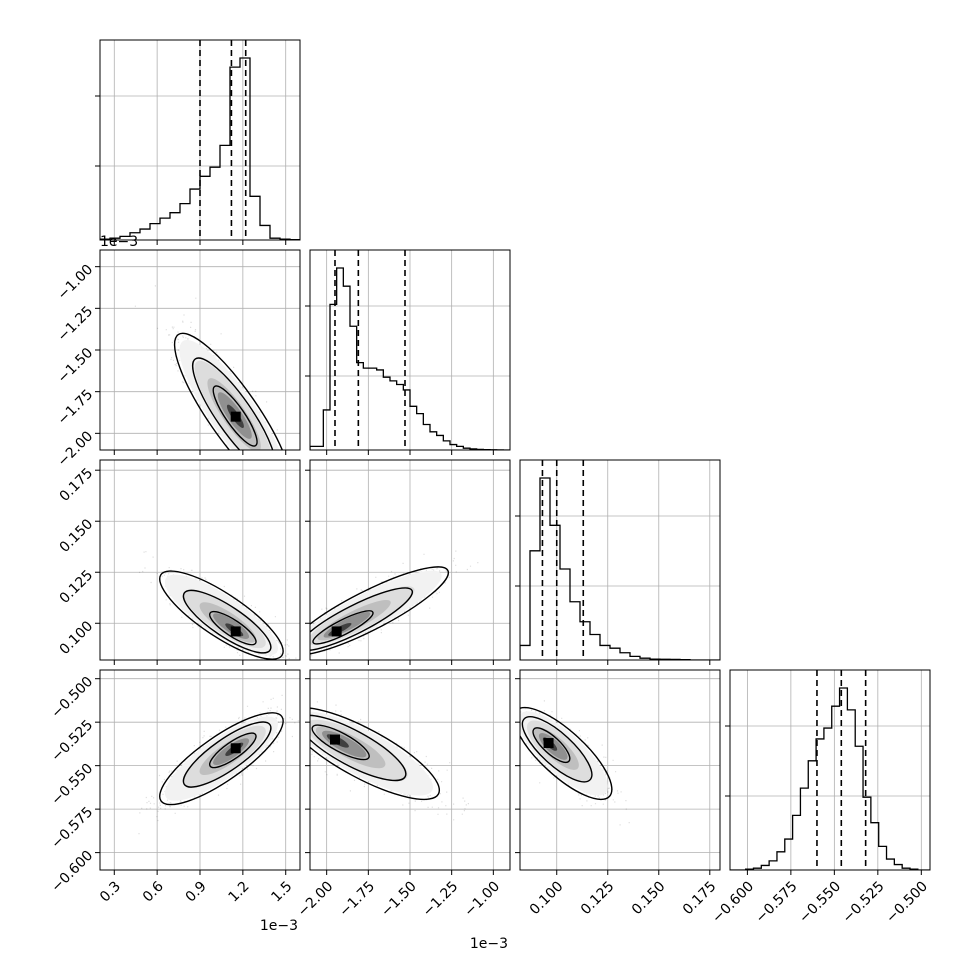  I want to click on scatter-panel-p1-p2, so click(408, 562).